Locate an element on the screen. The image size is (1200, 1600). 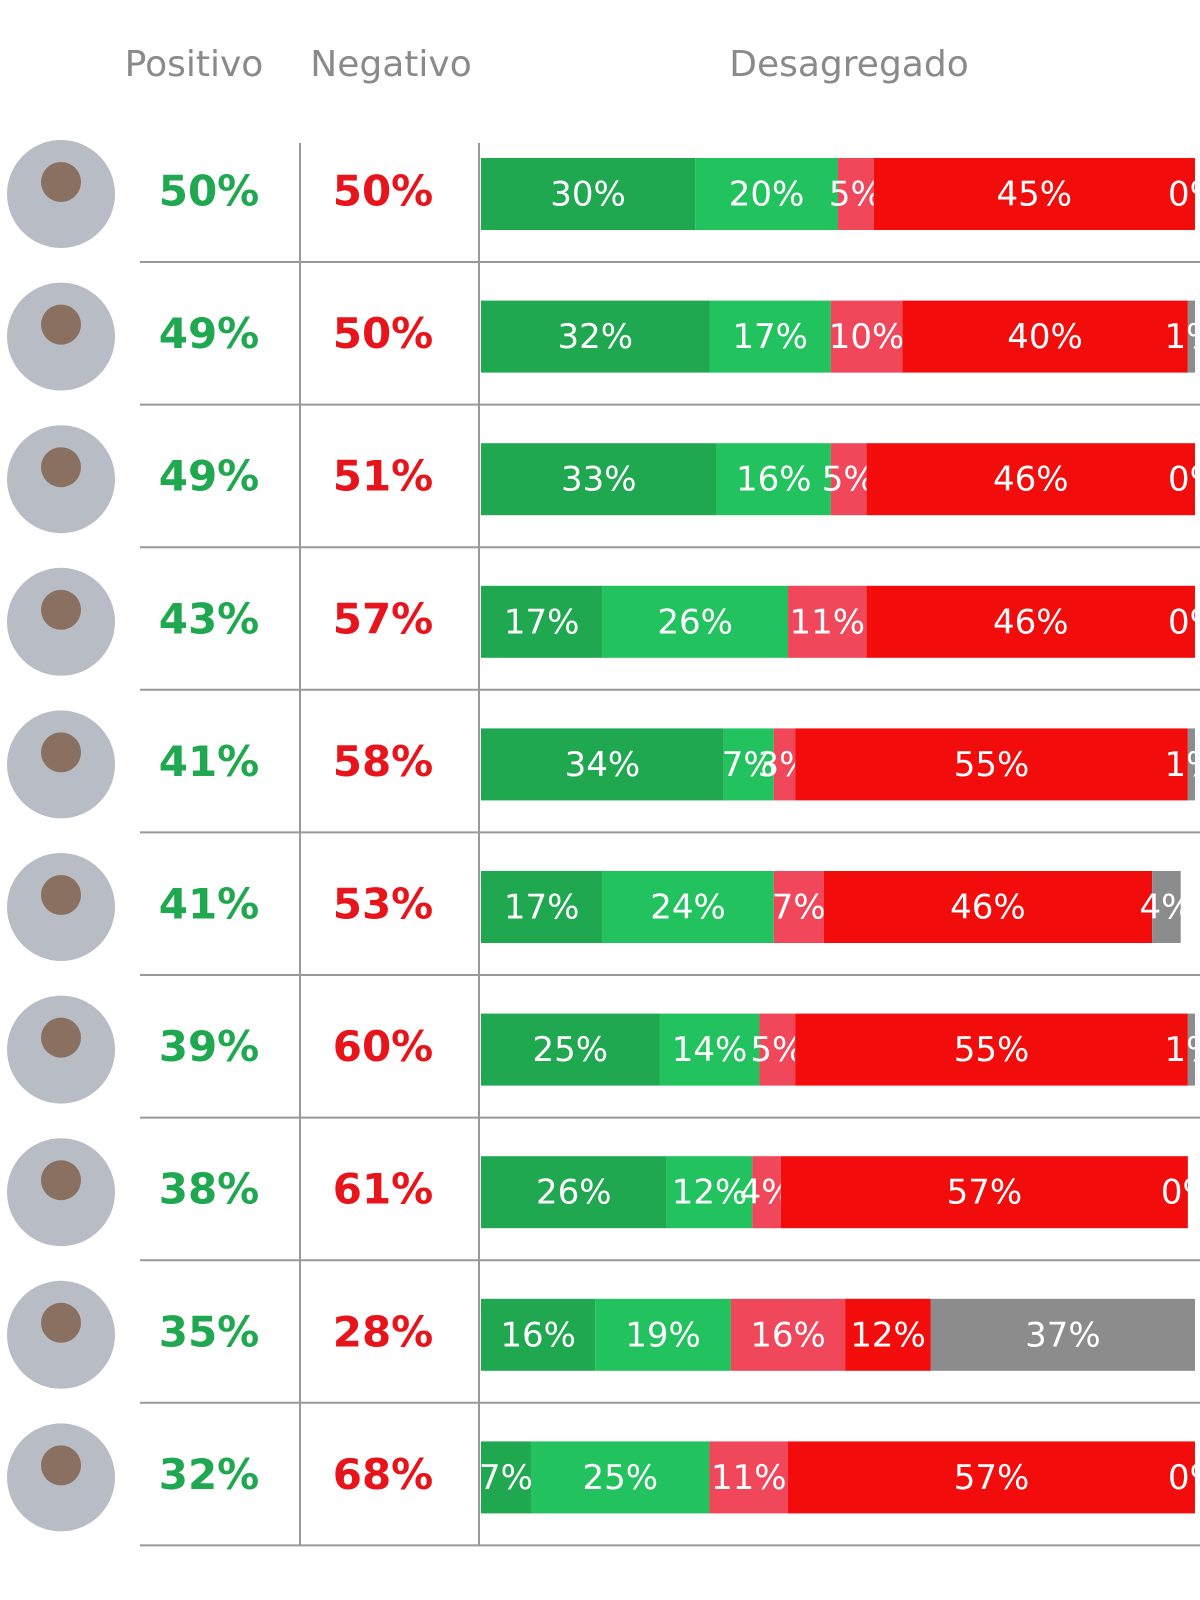
column-header: Desagregado is located at coordinates (848, 64).